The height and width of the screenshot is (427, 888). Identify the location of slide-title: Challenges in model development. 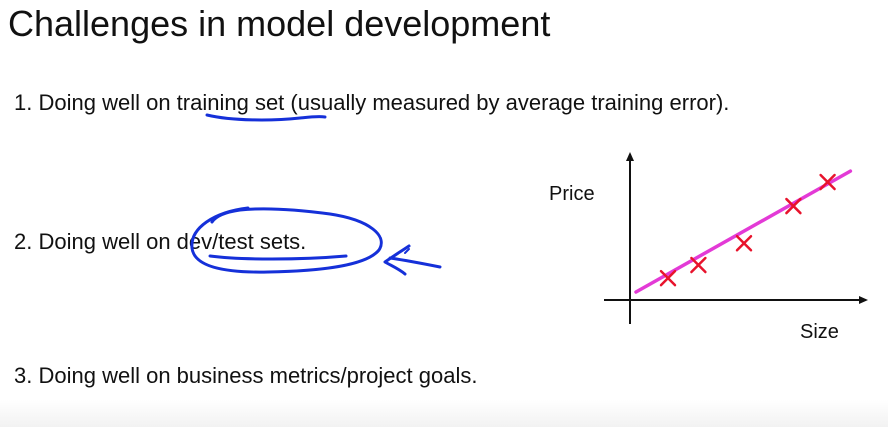
(279, 23).